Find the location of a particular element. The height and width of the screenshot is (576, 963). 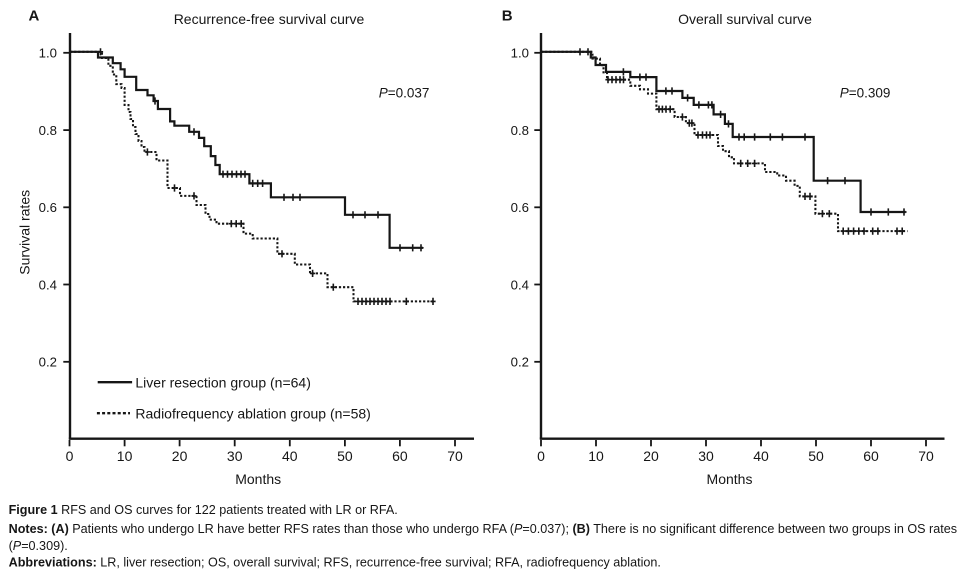

svg-text: Recurrence-free survival curve is located at coordinates (269, 19).